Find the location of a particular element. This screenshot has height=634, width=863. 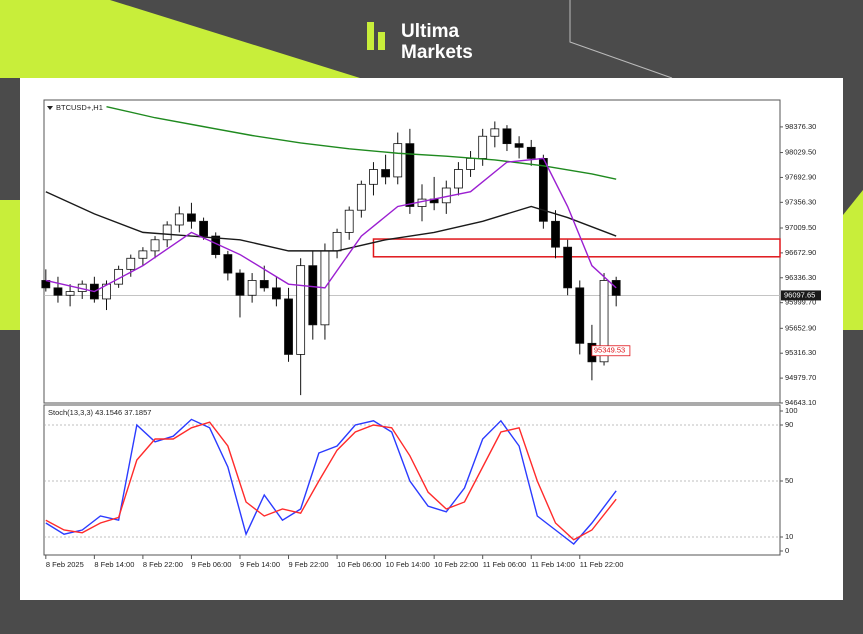

y-tick-label: 95999.70 is located at coordinates (800, 302).